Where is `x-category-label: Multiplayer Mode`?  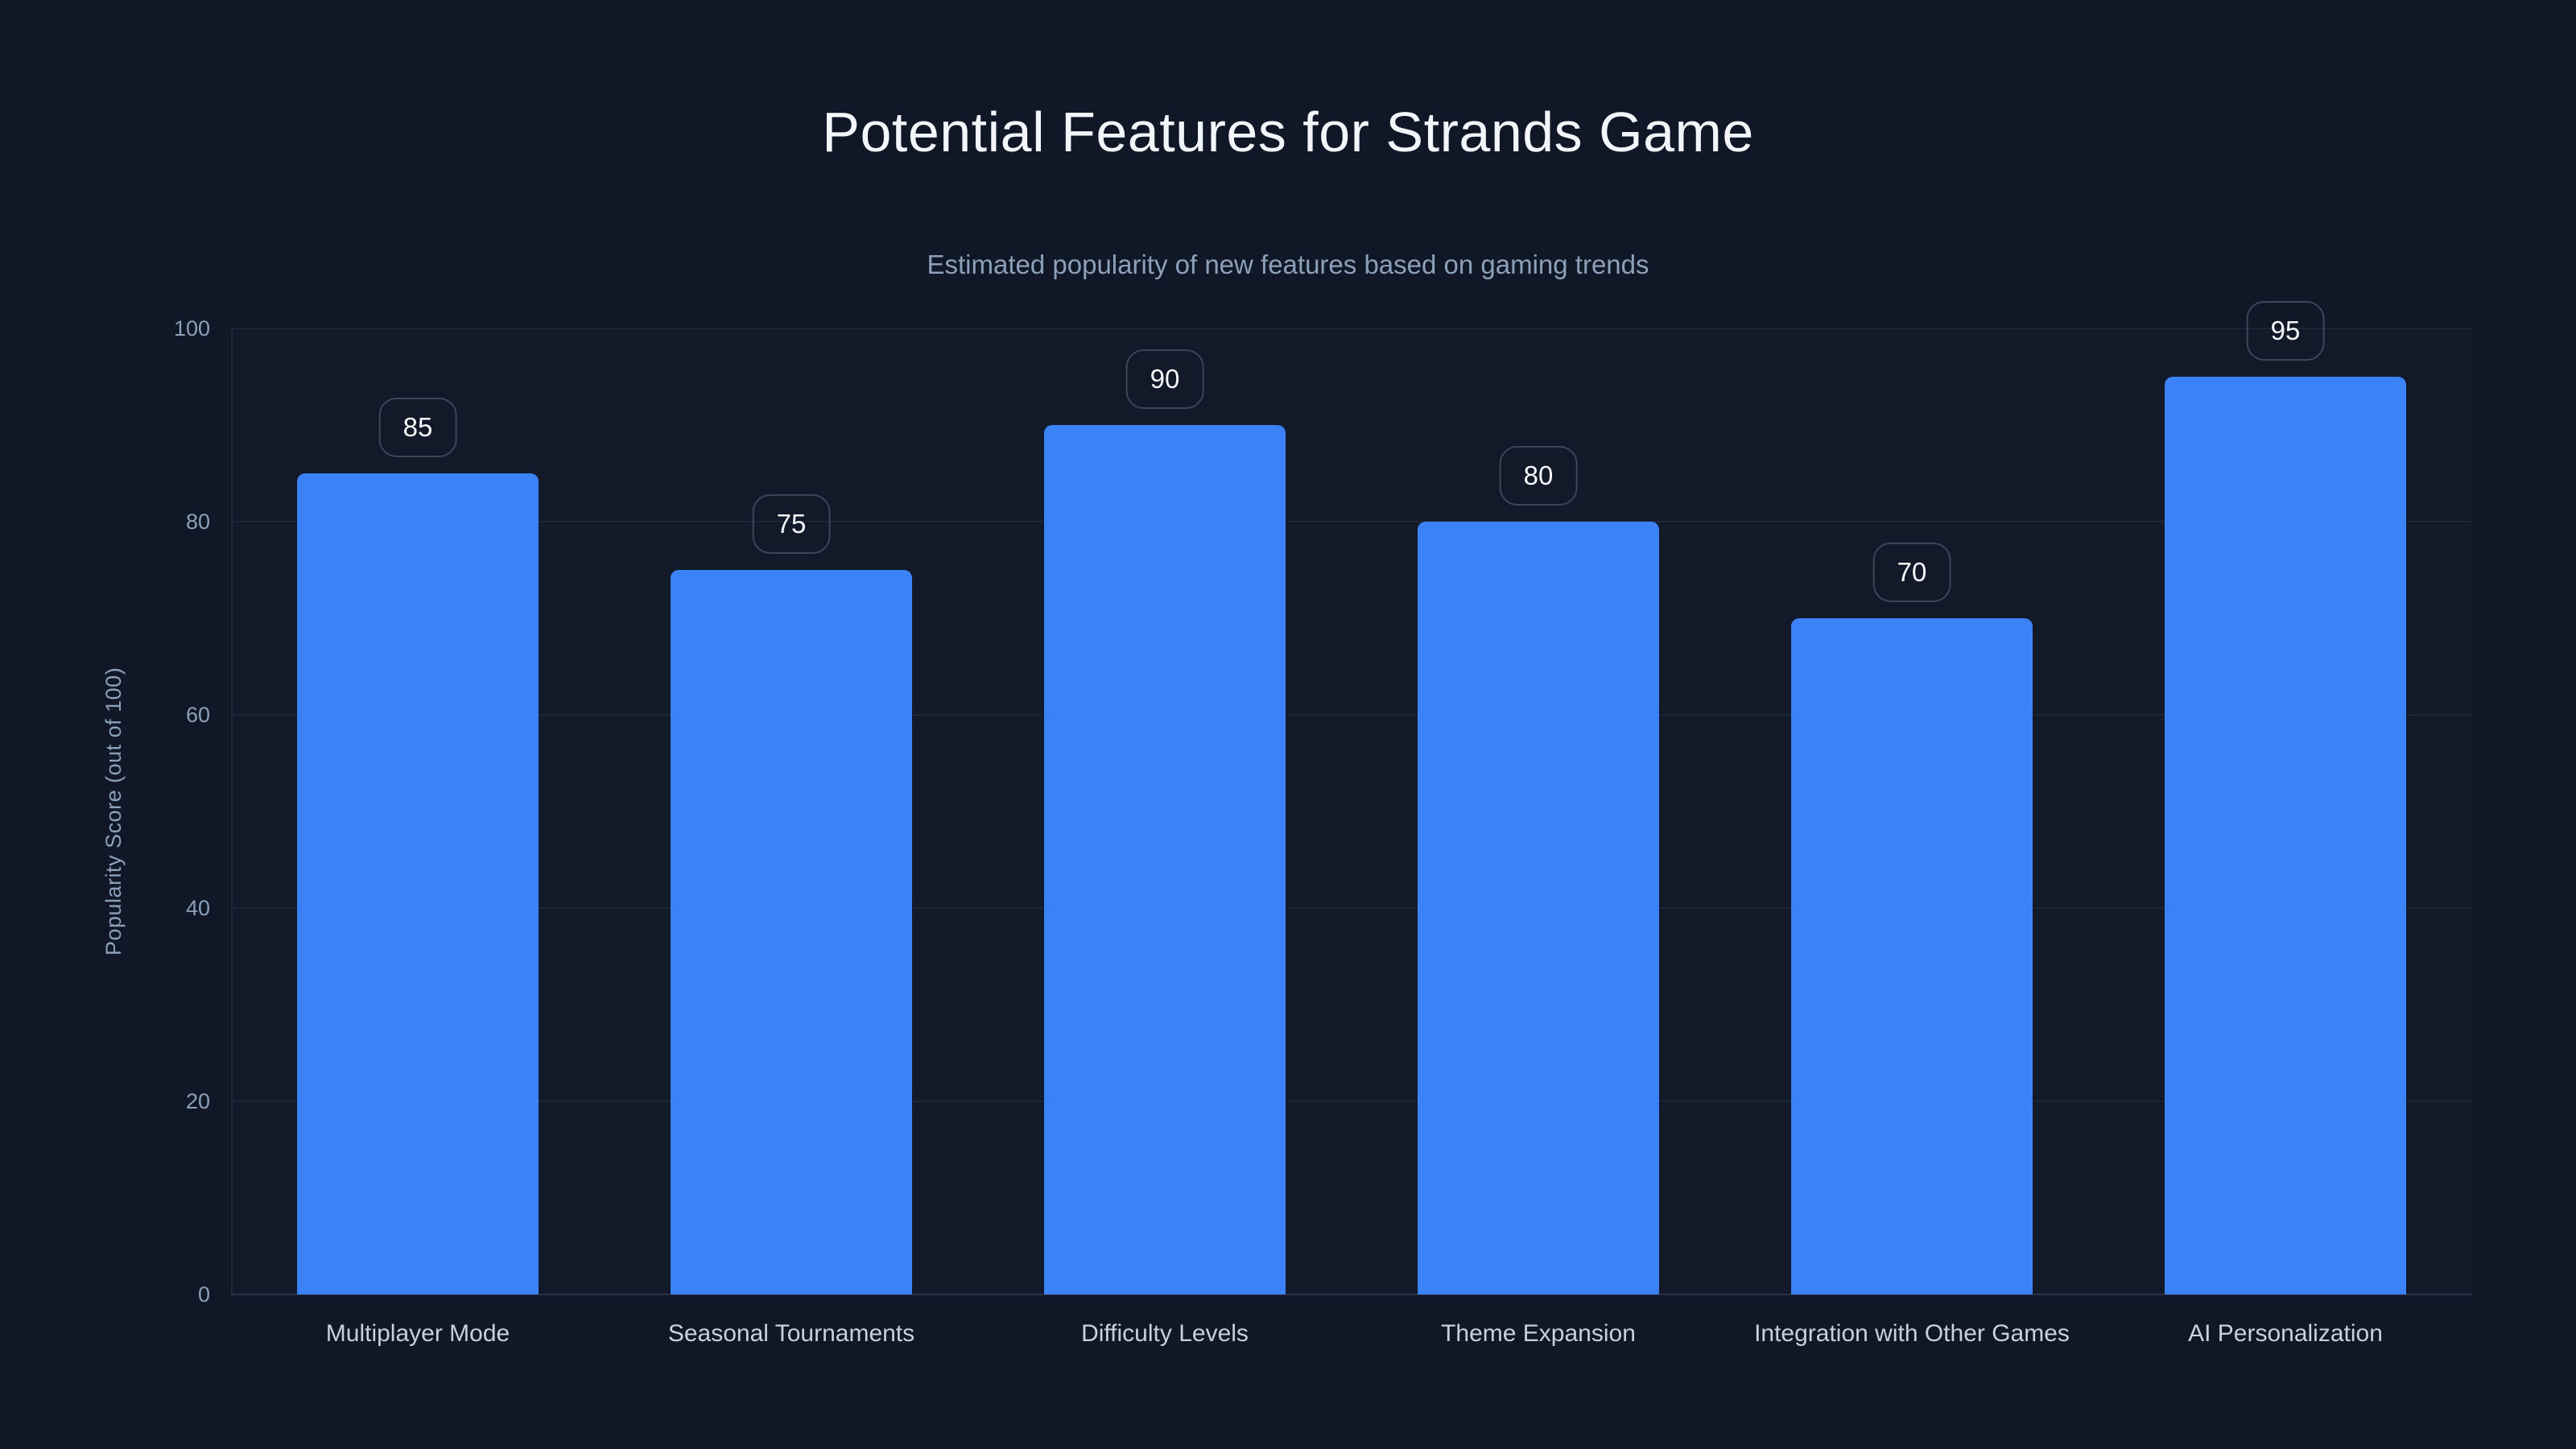
x-category-label: Multiplayer Mode is located at coordinates (417, 1333).